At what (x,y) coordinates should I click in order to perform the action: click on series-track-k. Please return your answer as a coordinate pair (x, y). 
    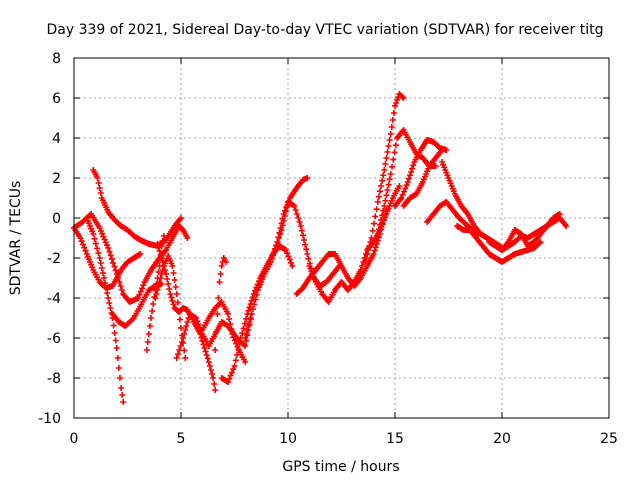
    Looking at the image, I should click on (224, 332).